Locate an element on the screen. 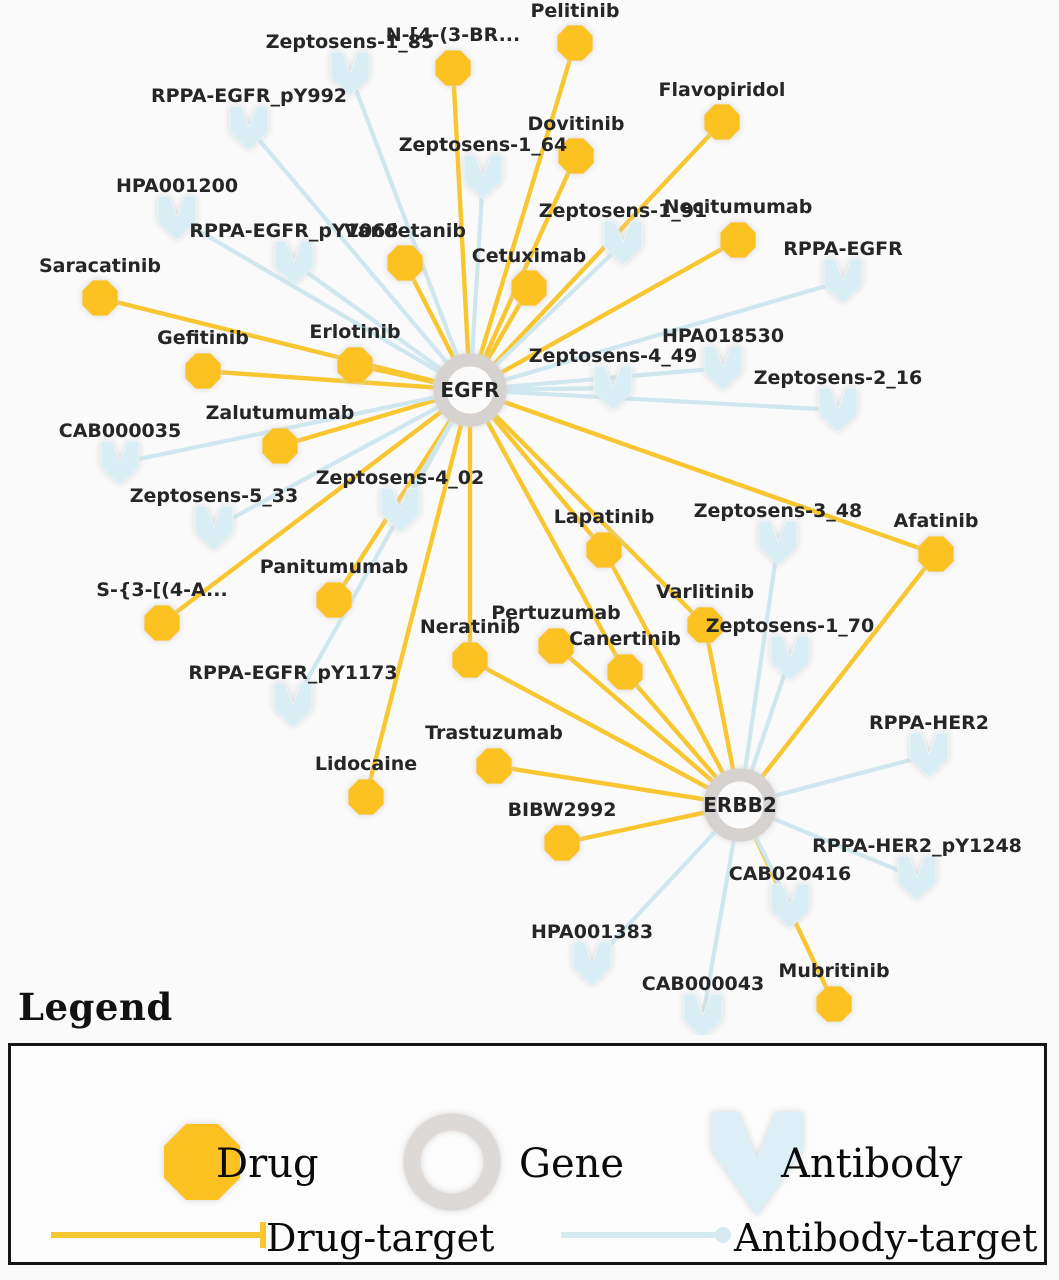  drug-label: Varlitinib is located at coordinates (705, 592).